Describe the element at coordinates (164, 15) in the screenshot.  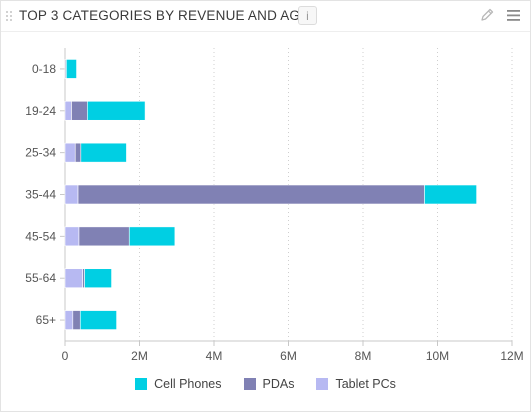
I see `widget-title: TOP 3 CATEGORIES BY REVENUE AND AGE` at that location.